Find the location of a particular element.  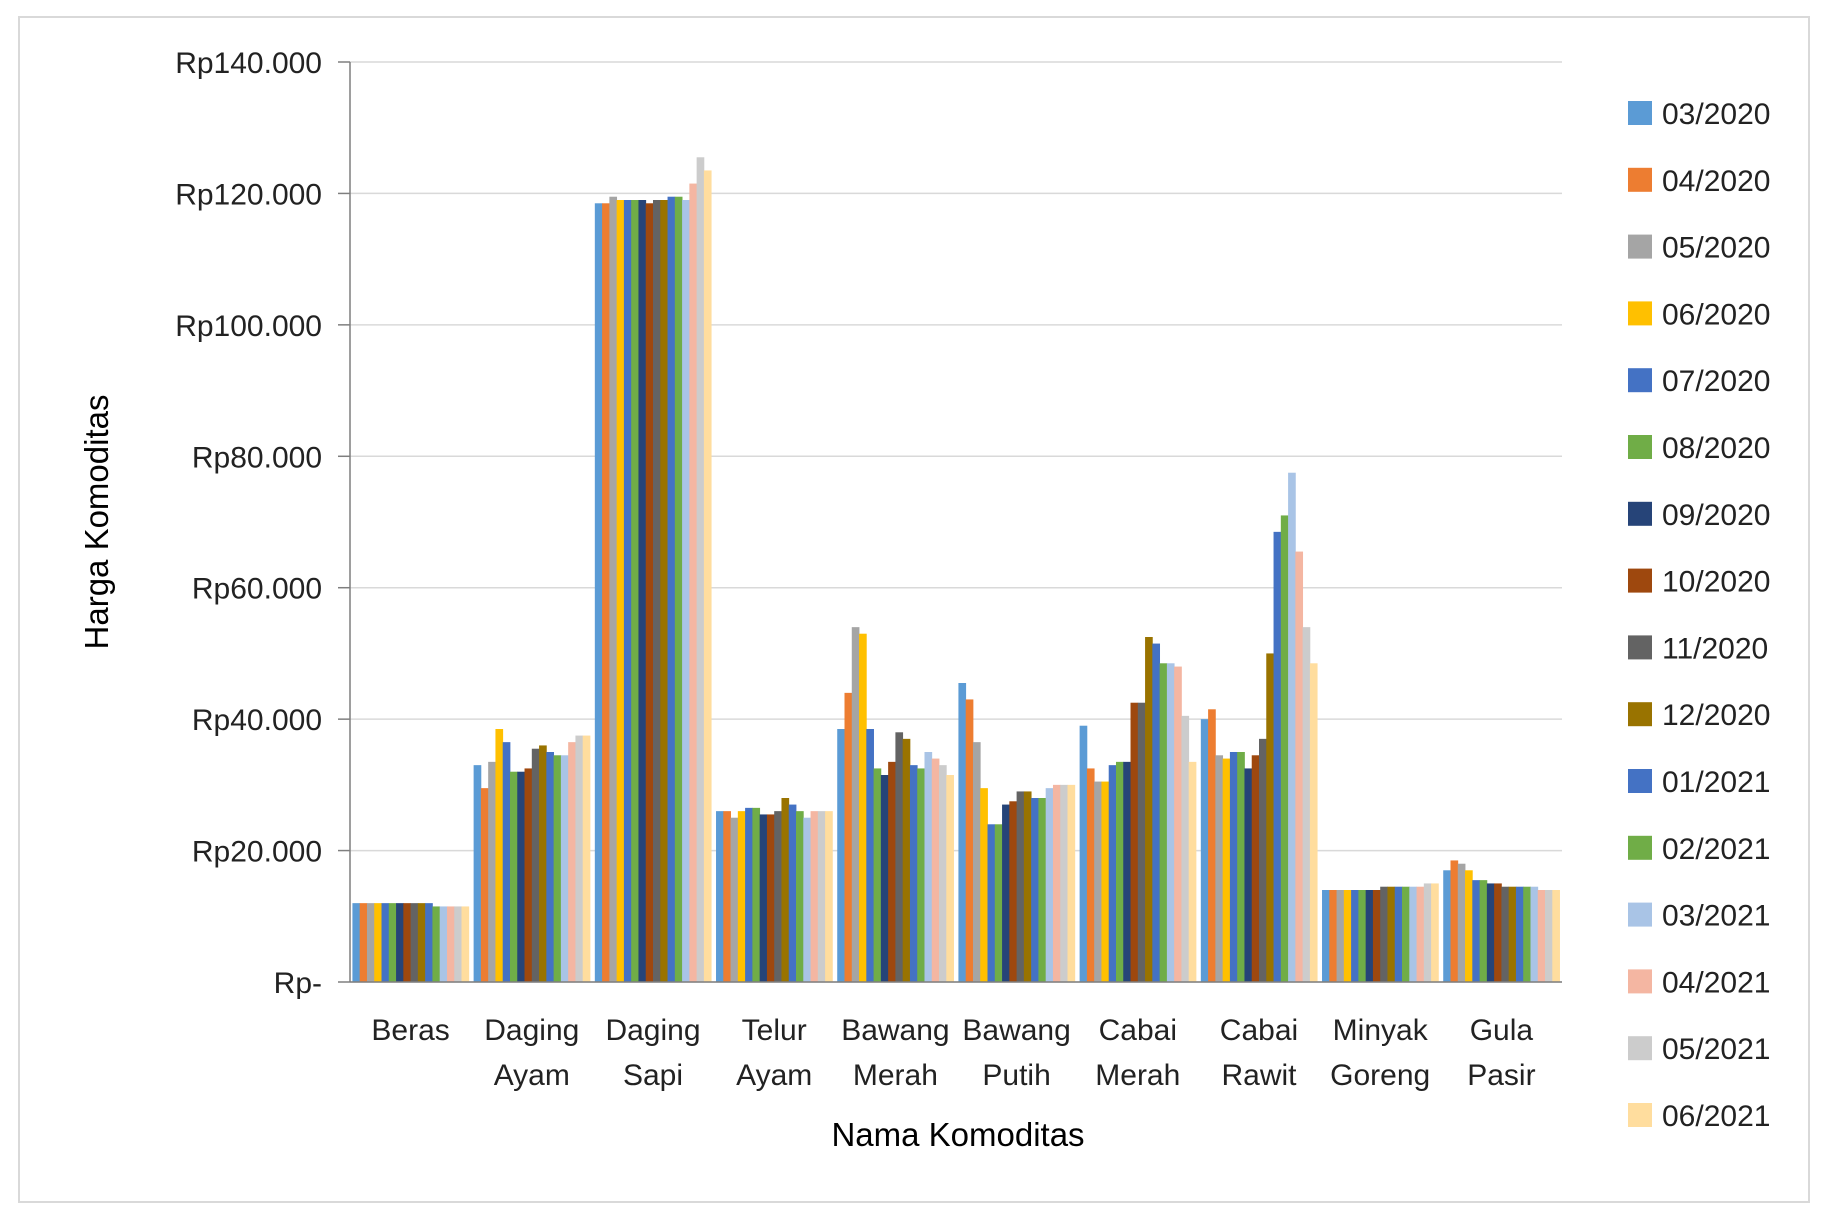

x-category-label: Ayam is located at coordinates (774, 1075).